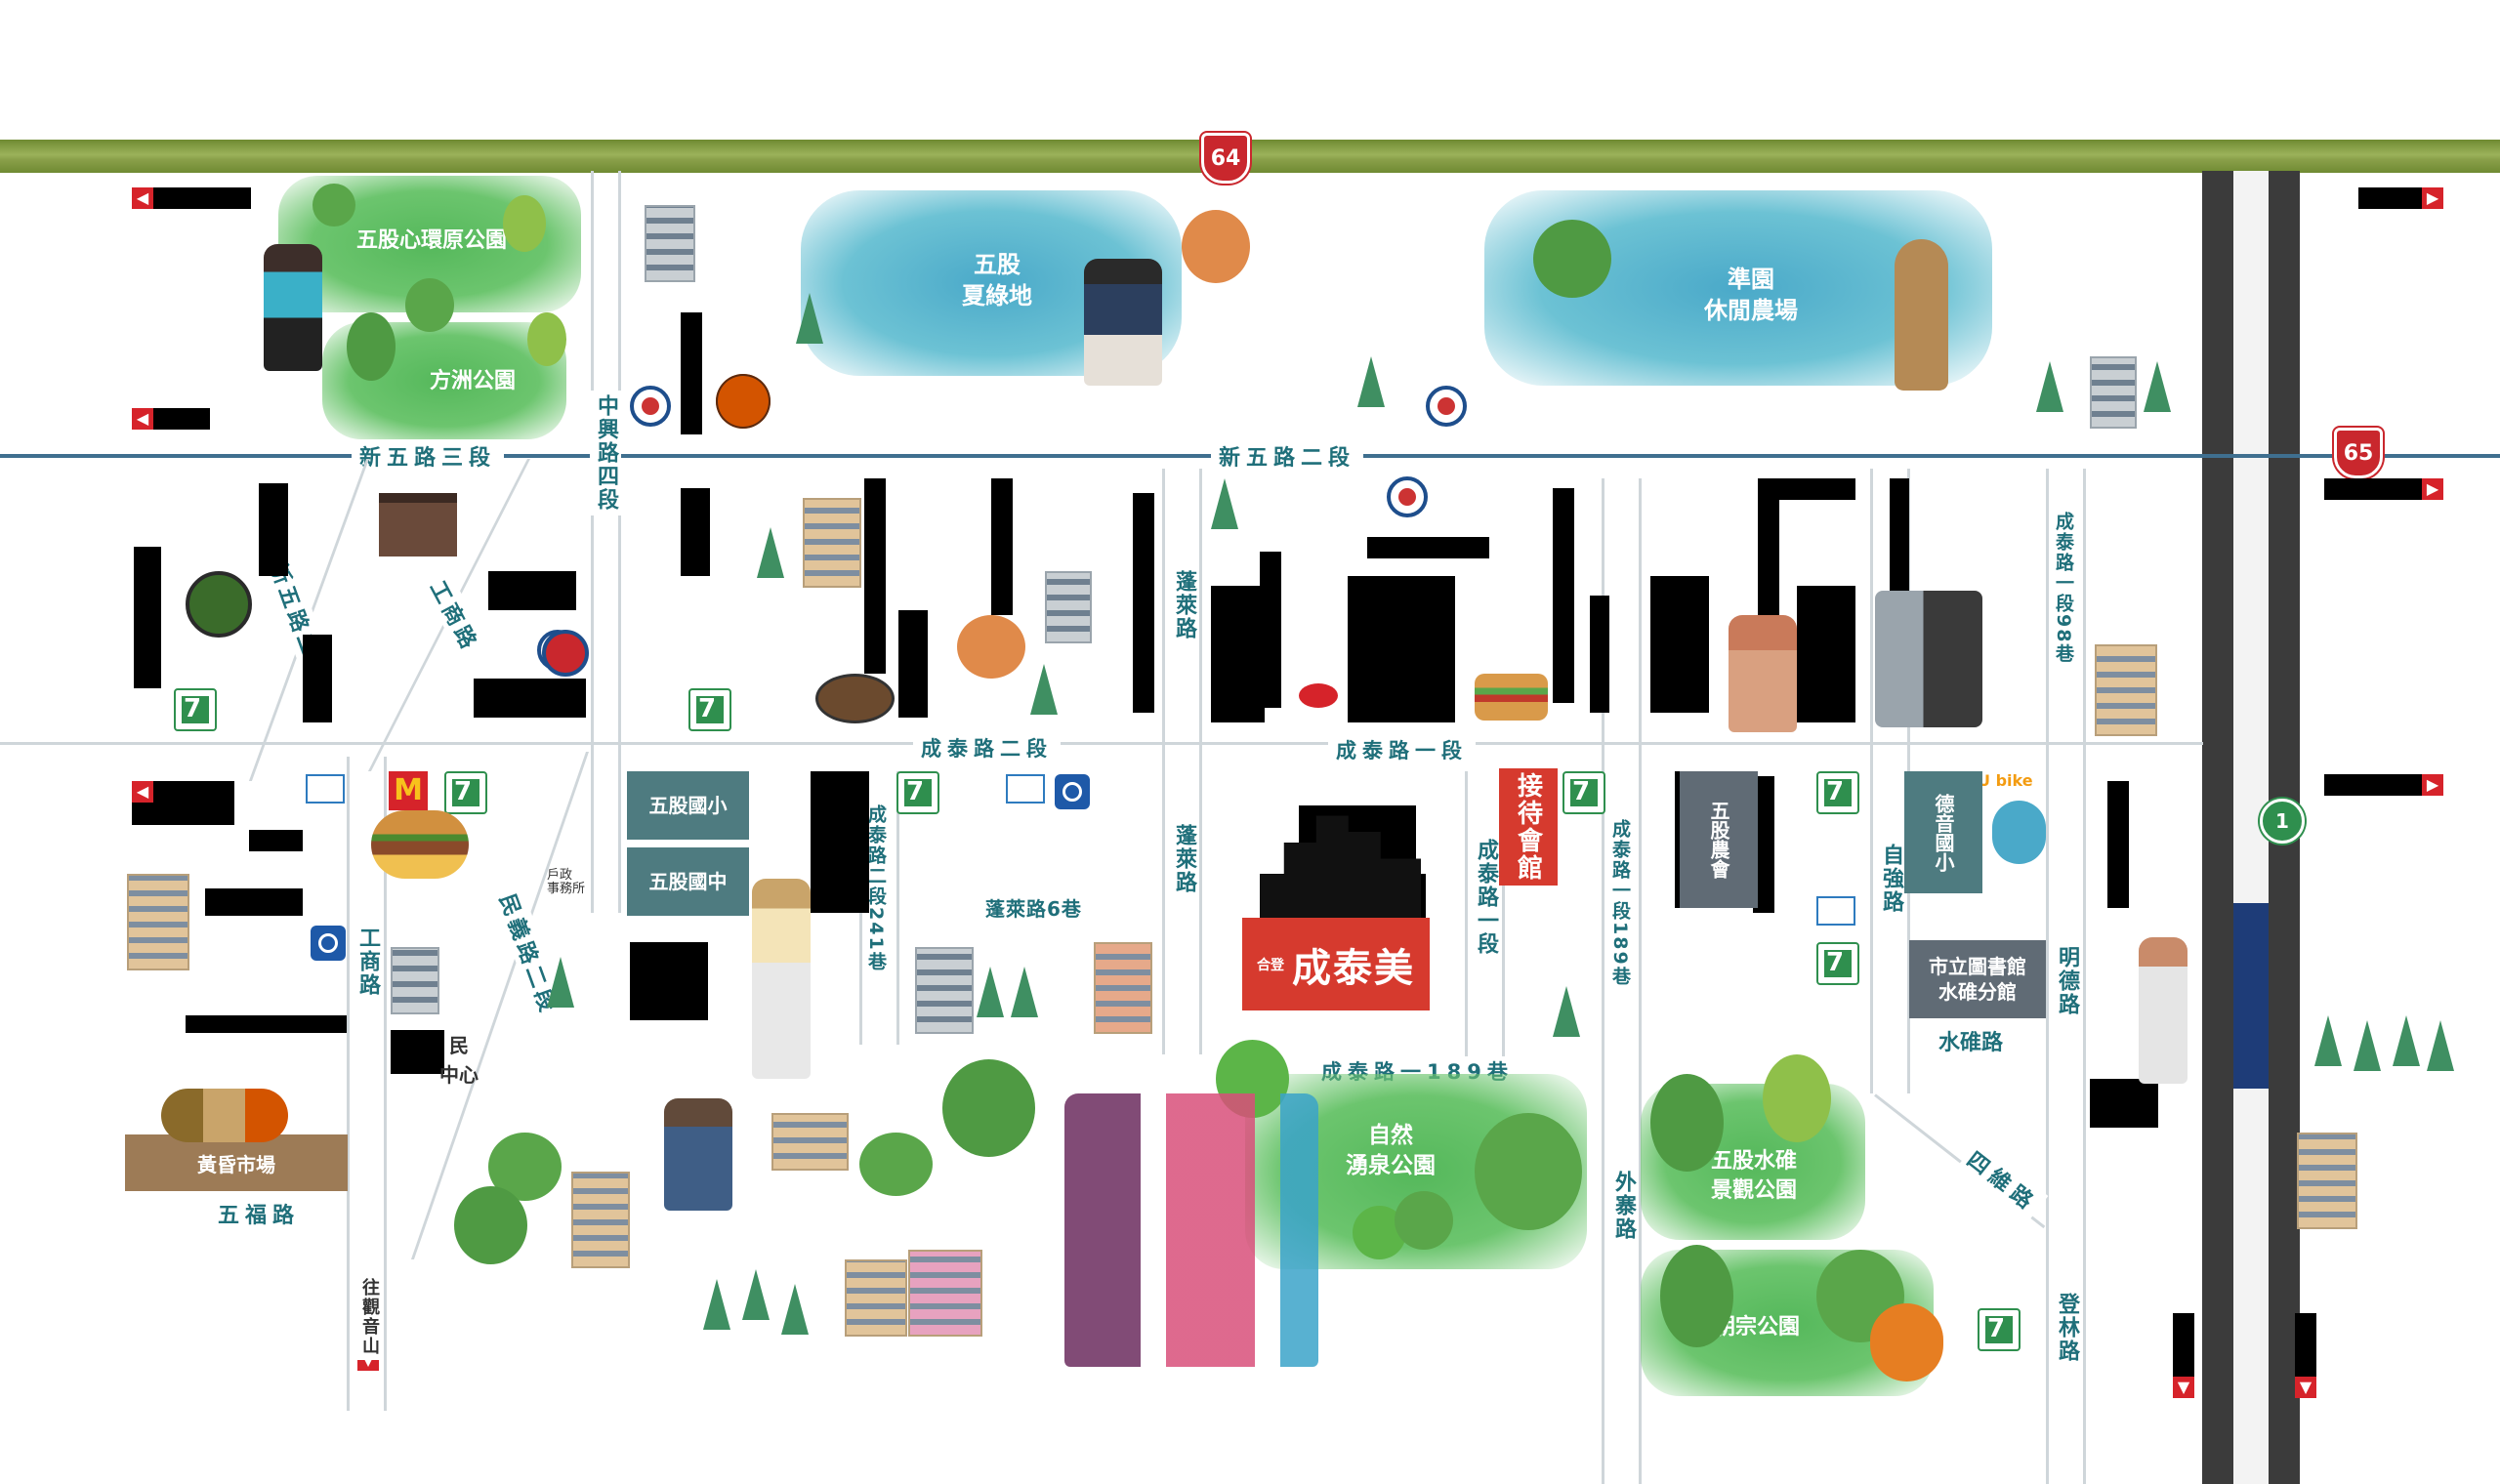  I want to click on label-xiyi: 四維路, so click(2003, 1180).